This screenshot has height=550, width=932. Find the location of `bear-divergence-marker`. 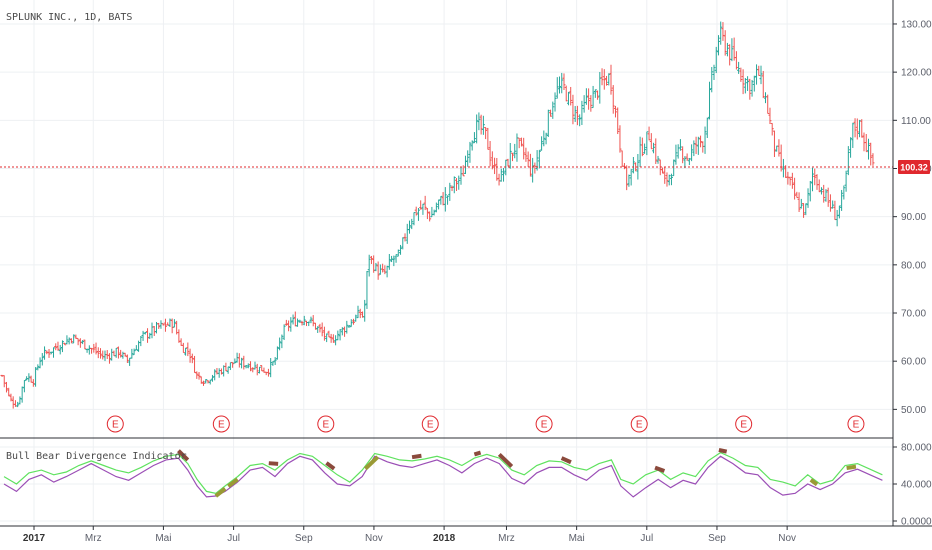

bear-divergence-marker is located at coordinates (505, 460).